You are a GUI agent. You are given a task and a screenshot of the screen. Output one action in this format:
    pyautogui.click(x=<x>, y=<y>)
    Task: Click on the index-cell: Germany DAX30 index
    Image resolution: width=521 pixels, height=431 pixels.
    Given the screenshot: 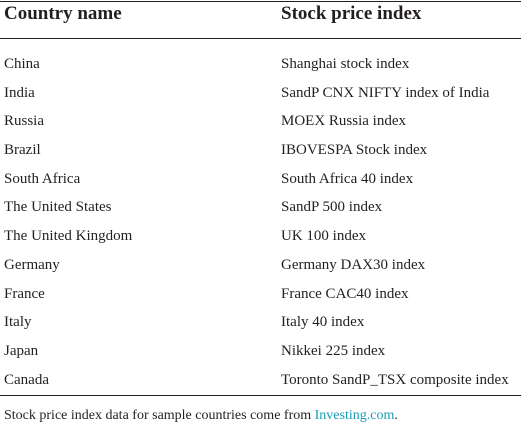 What is the action you would take?
    pyautogui.click(x=353, y=264)
    